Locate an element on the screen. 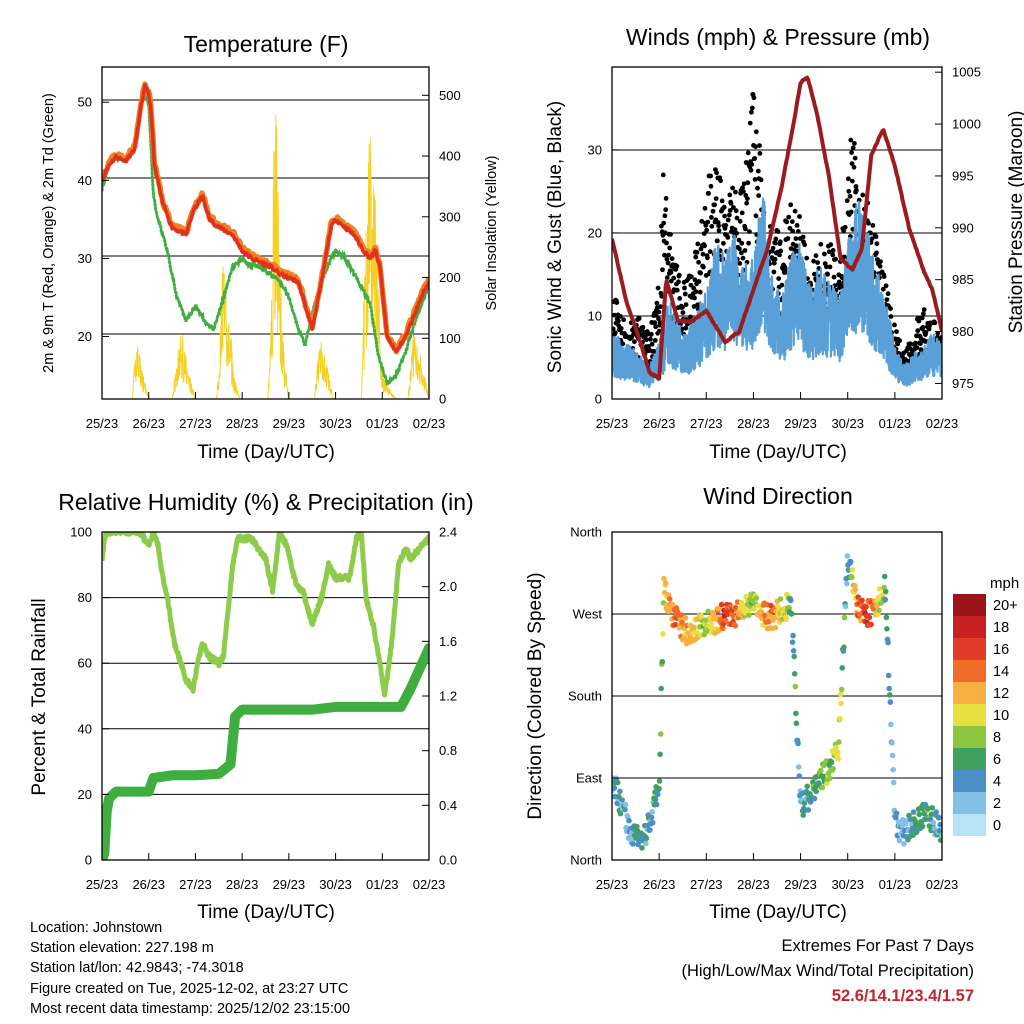  temperature-plot-frame is located at coordinates (265, 233).